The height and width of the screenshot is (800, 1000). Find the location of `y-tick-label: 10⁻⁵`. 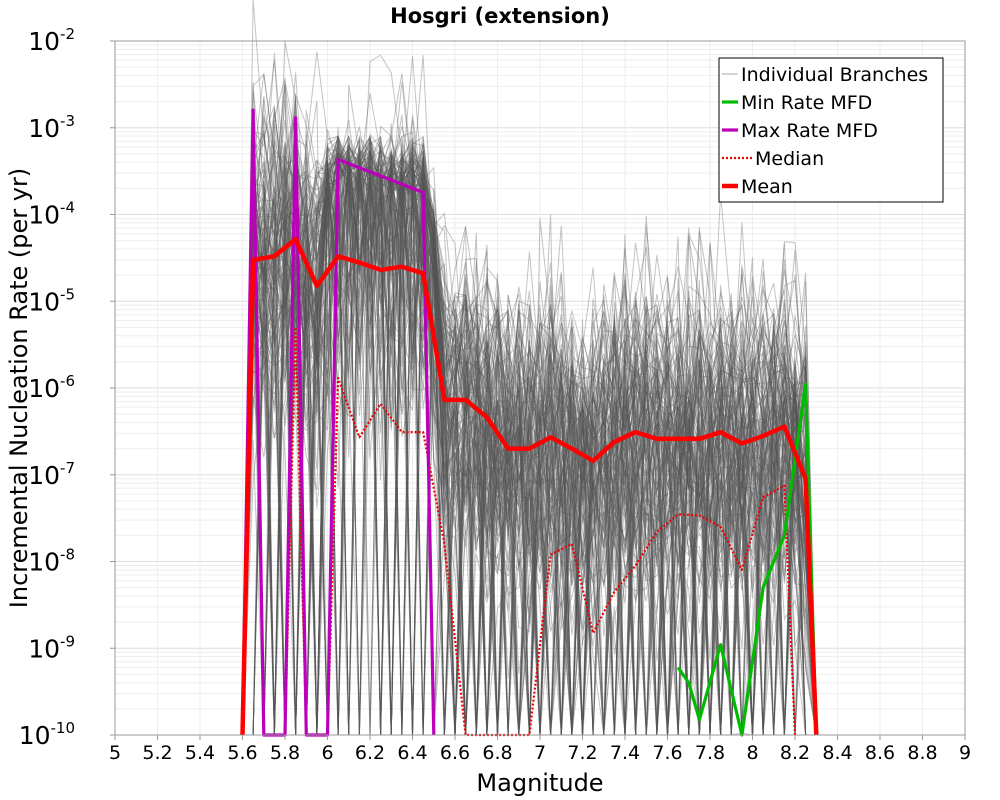

y-tick-label: 10⁻⁵ is located at coordinates (51, 300).